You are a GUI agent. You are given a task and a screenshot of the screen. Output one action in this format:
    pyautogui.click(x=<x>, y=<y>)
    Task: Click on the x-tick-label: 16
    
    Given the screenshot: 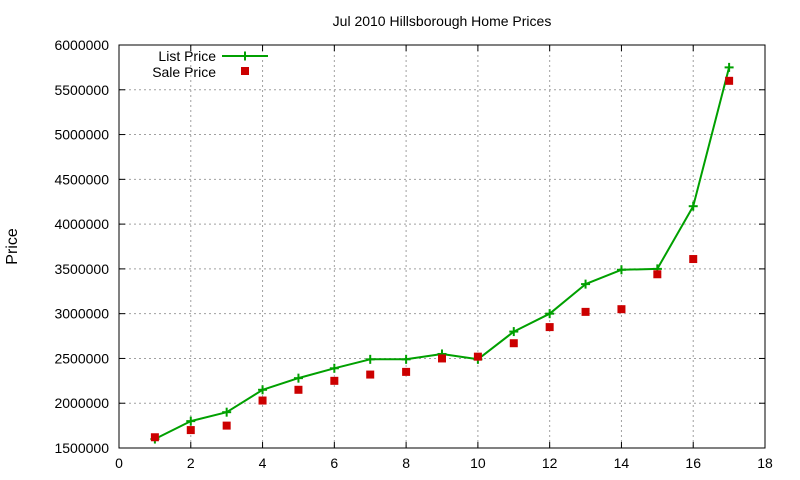 What is the action you would take?
    pyautogui.click(x=693, y=463)
    